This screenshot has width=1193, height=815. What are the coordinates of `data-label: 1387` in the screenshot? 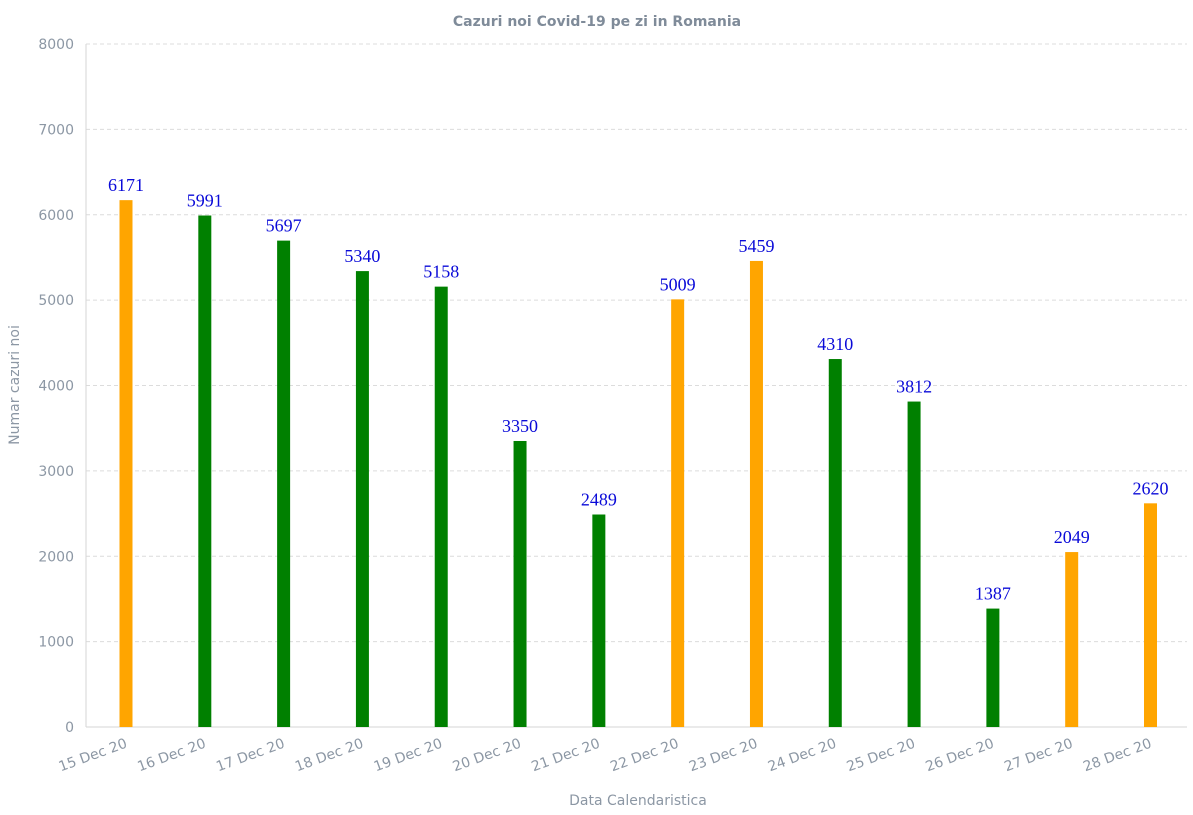 It's located at (993, 594).